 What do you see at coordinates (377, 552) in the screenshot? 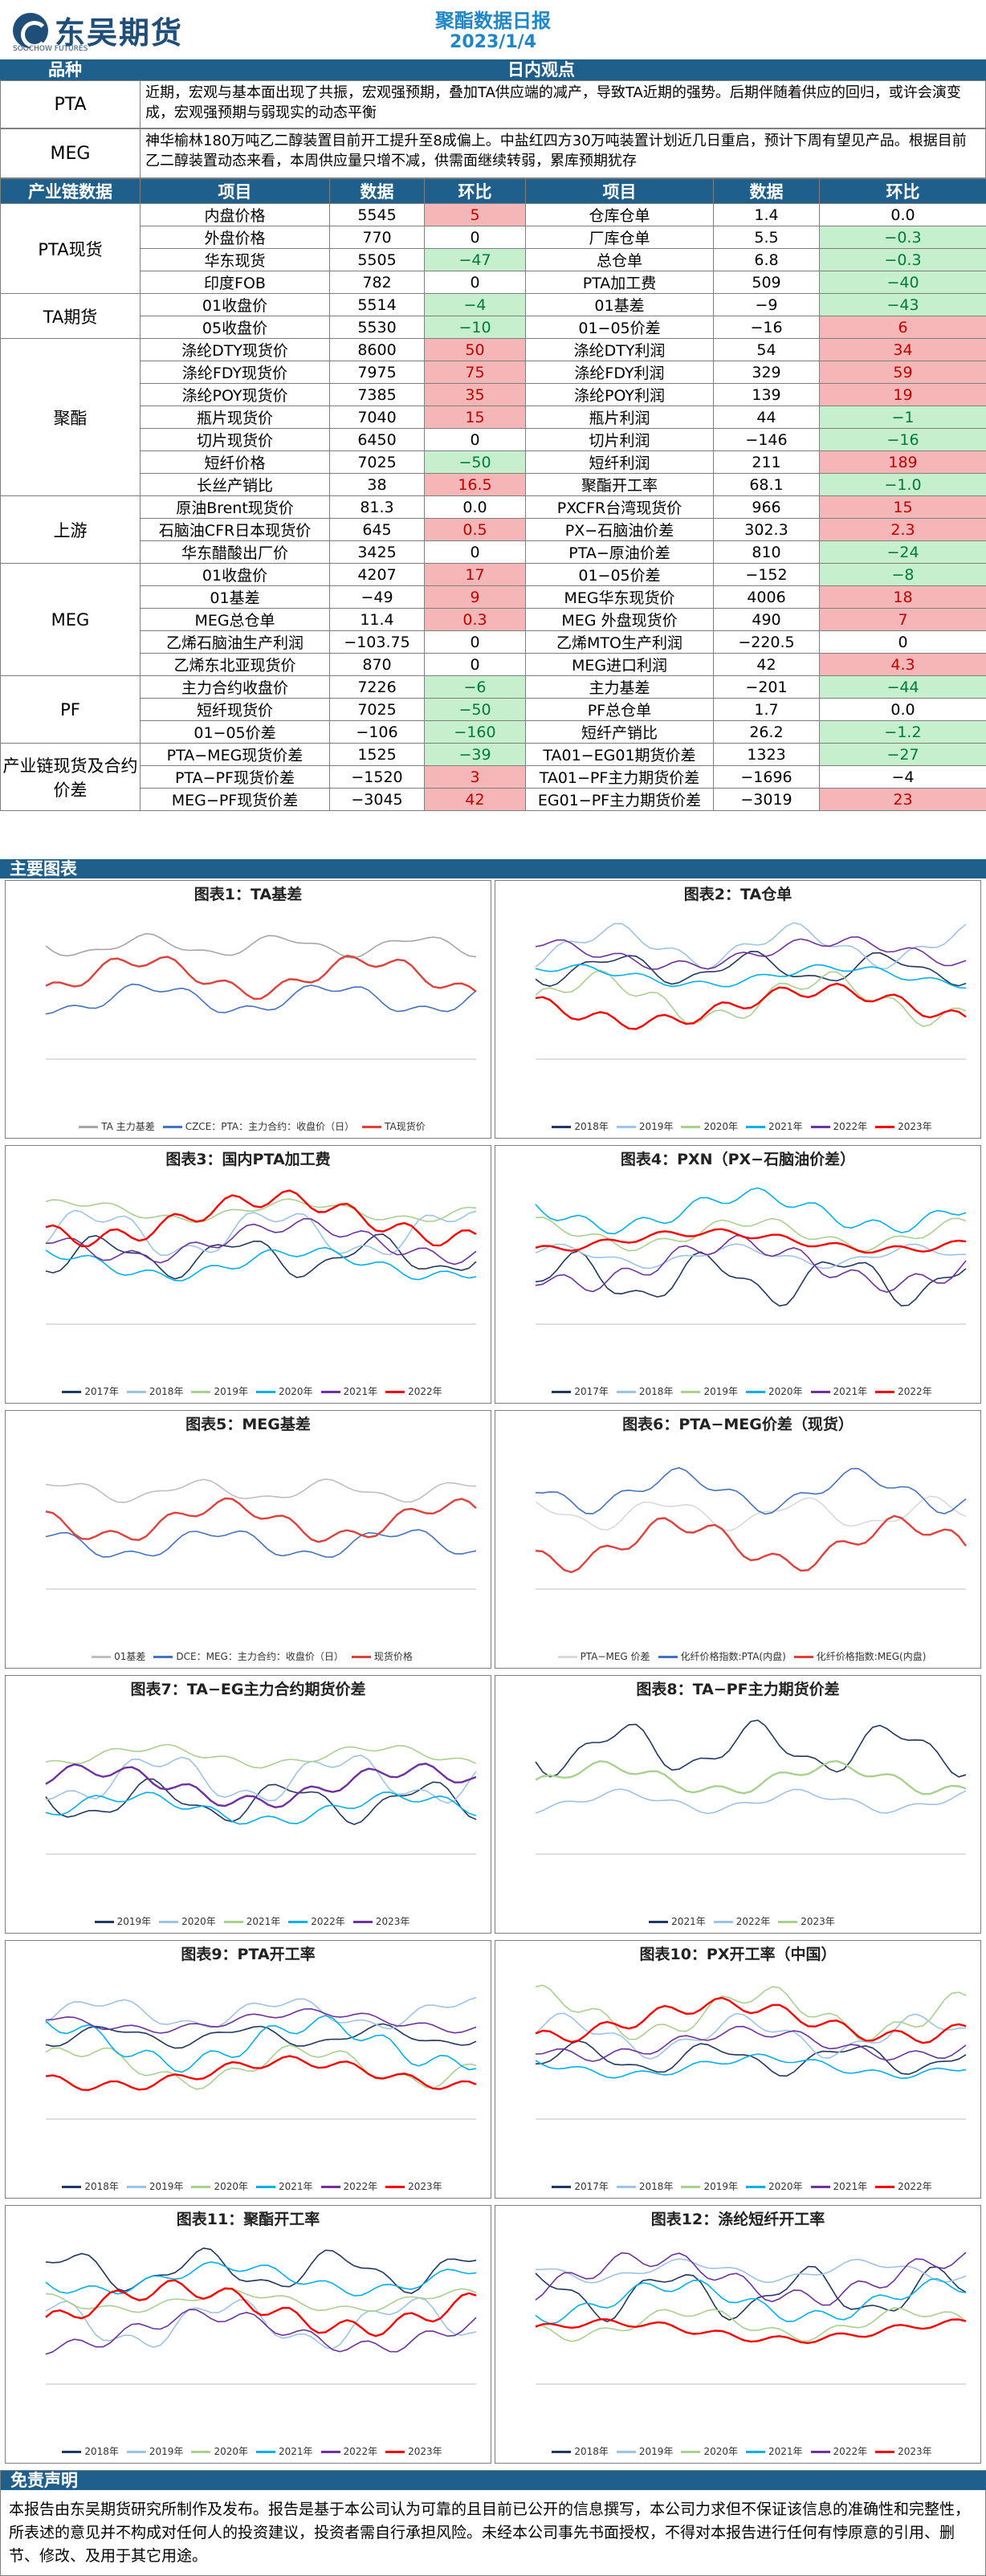
I see `value-cell: 3425` at bounding box center [377, 552].